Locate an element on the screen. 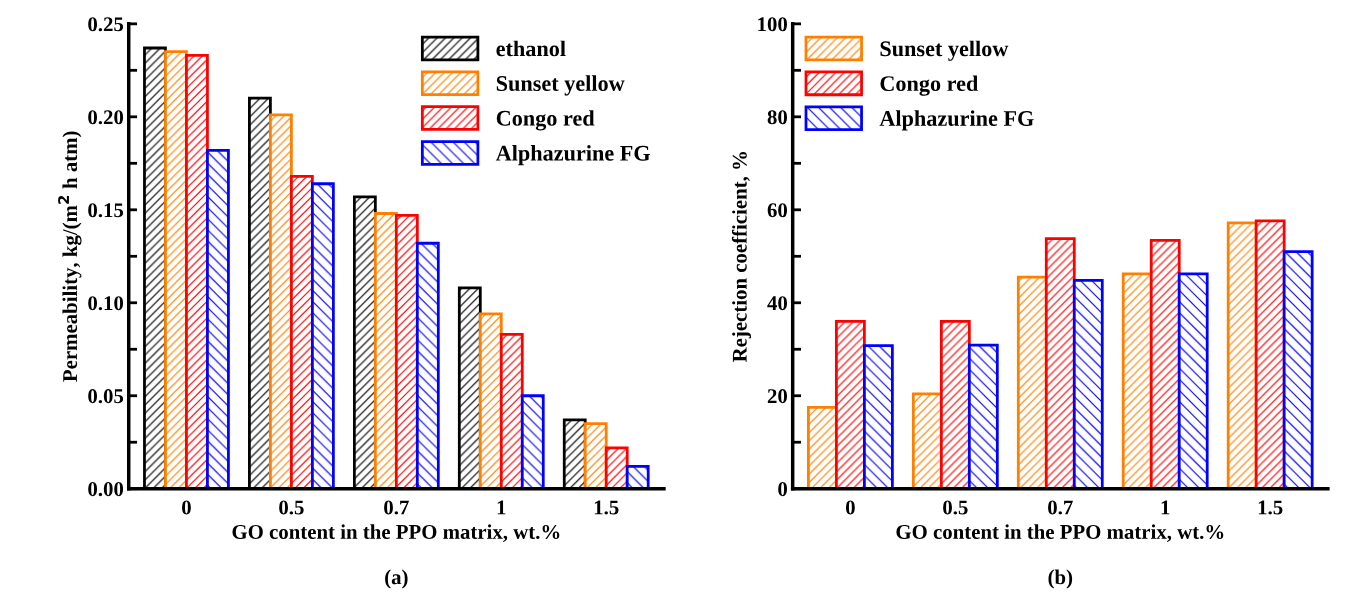  y-tick-label: 100 is located at coordinates (773, 24).